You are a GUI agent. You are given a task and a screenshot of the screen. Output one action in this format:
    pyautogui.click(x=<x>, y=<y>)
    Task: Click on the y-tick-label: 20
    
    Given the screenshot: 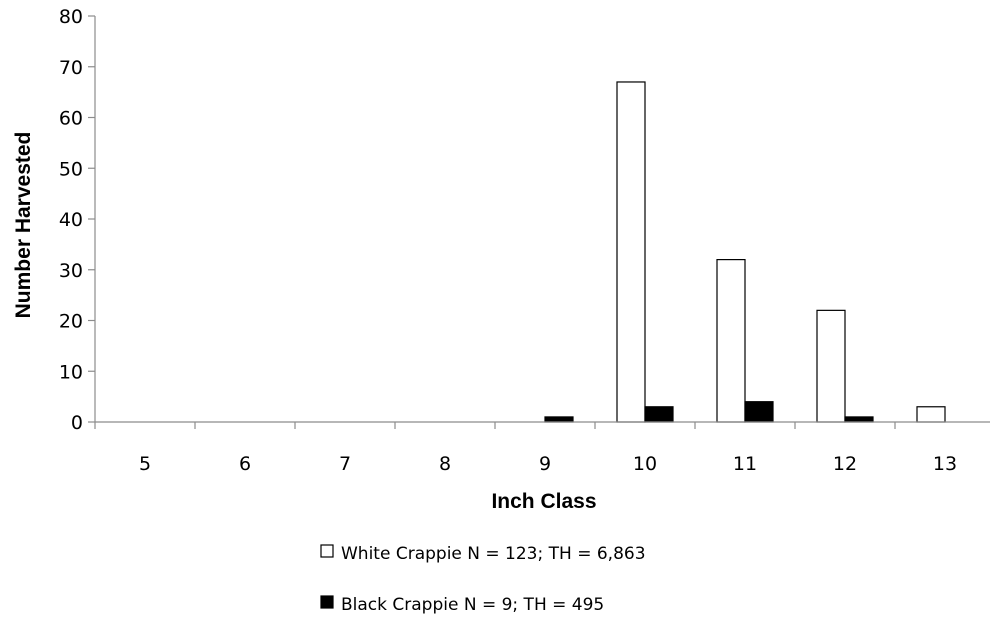 What is the action you would take?
    pyautogui.click(x=71, y=322)
    